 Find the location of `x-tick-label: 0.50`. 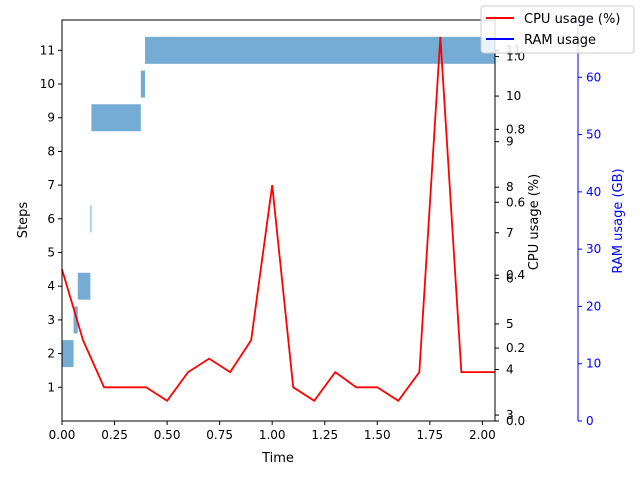

x-tick-label: 0.50 is located at coordinates (167, 435).